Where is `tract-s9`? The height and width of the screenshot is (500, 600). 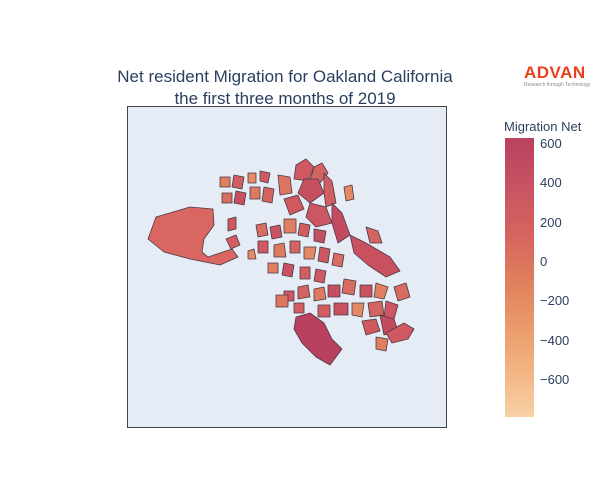
tract-s9 is located at coordinates (341, 309).